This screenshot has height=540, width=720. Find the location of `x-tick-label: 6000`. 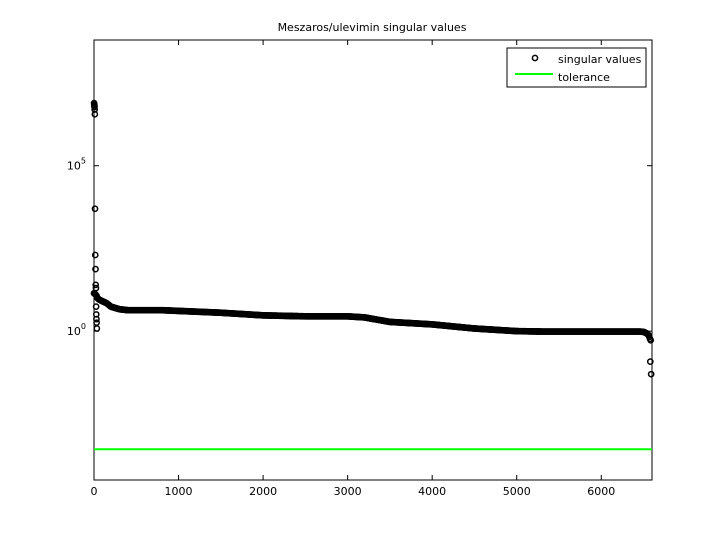

x-tick-label: 6000 is located at coordinates (601, 491).